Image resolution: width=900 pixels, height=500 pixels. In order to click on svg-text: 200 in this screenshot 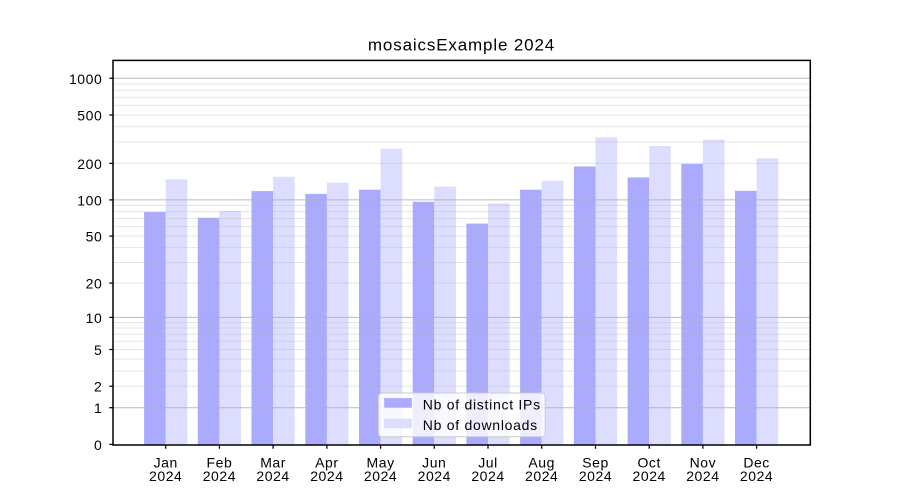, I will do `click(89, 164)`.